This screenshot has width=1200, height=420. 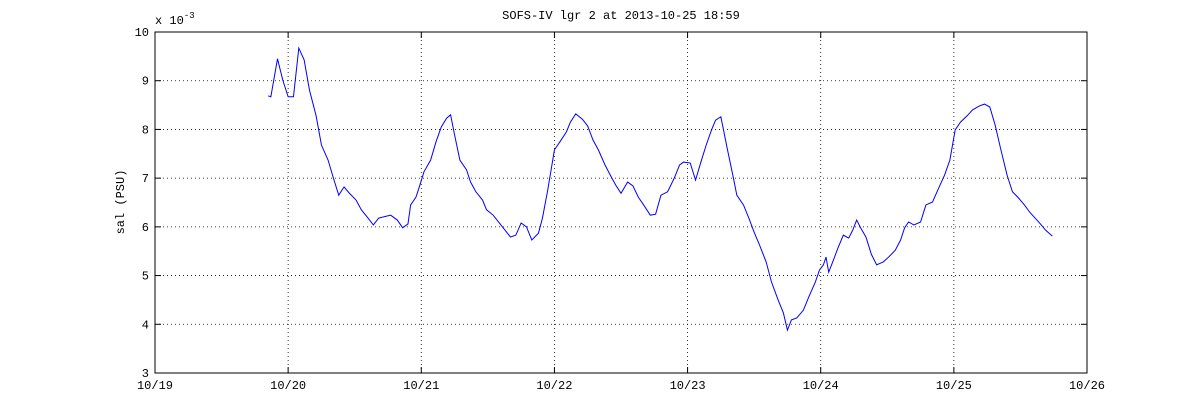 I want to click on y-tick-label: 10, so click(x=142, y=33).